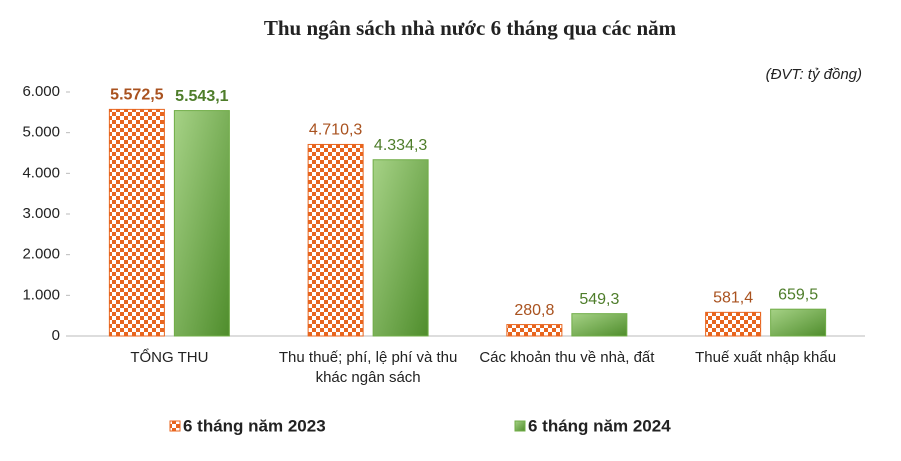 This screenshot has width=901, height=461. Describe the element at coordinates (136, 95) in the screenshot. I see `data-label: 5.572,5` at that location.